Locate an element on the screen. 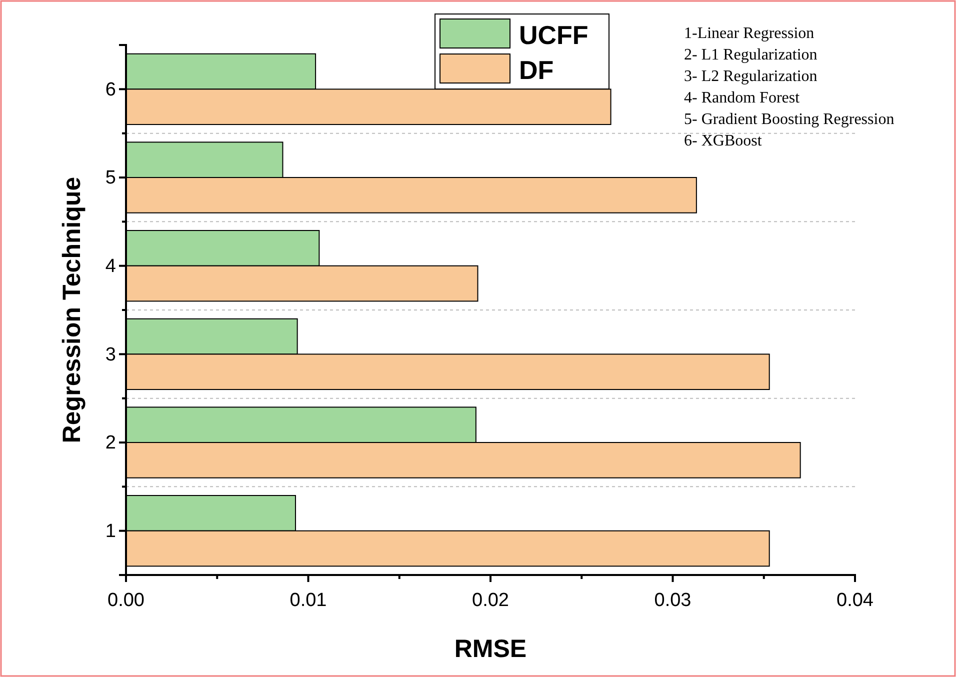 The image size is (958, 679). y-tick-label: 2 is located at coordinates (110, 443).